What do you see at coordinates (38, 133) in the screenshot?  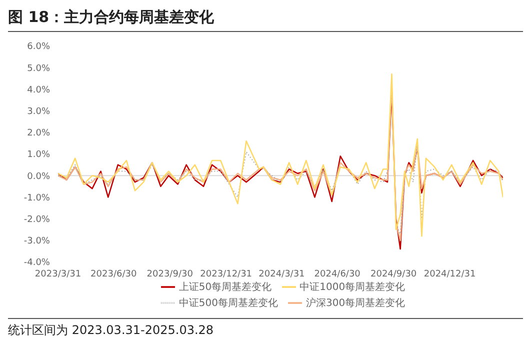 I see `y-tick-label: 2.0%` at bounding box center [38, 133].